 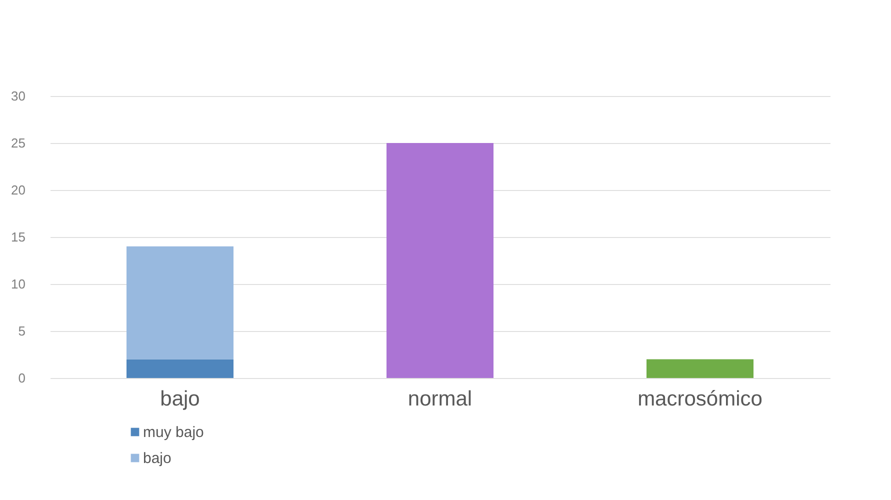 I want to click on y-tick-label: 30, so click(x=18, y=96).